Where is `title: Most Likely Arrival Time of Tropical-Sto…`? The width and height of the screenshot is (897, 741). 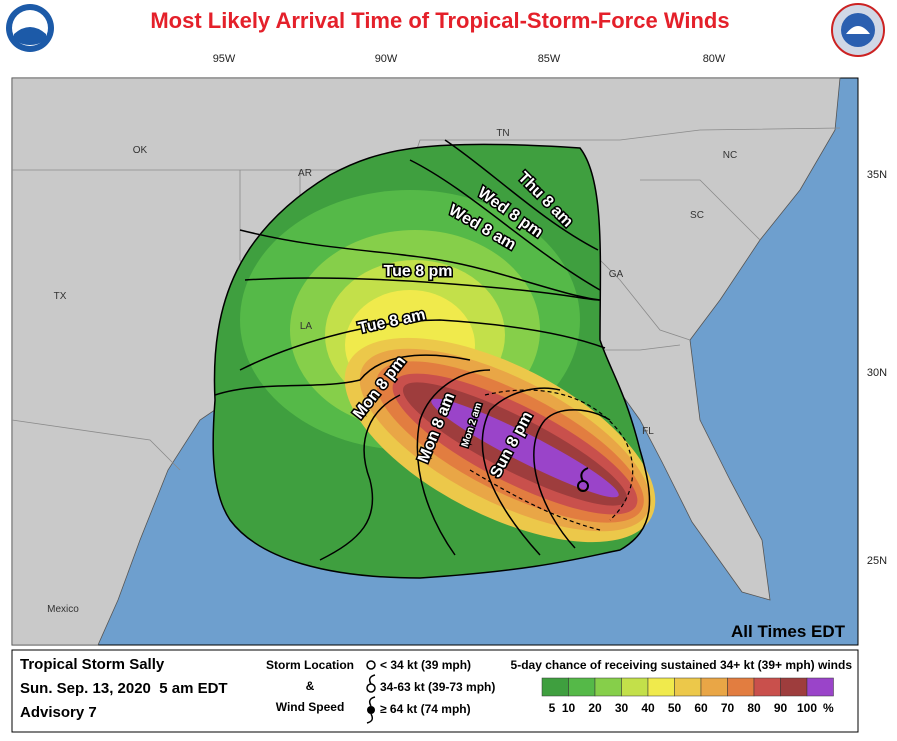 title: Most Likely Arrival Time of Tropical-Sto… is located at coordinates (439, 20).